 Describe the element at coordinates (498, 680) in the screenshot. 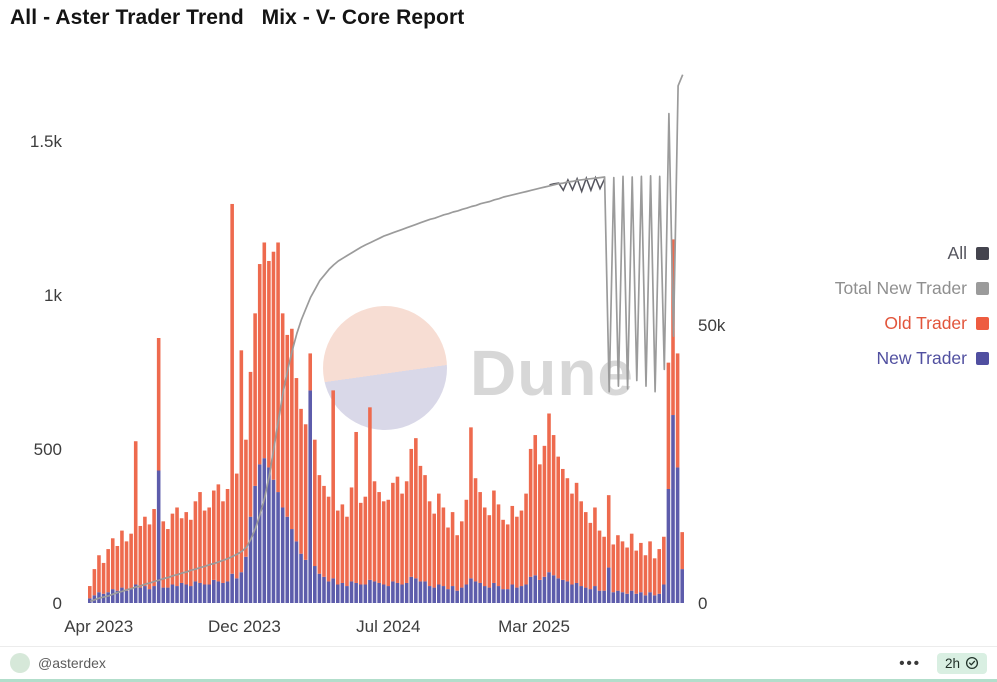

I see `bottom-accent-strip` at that location.